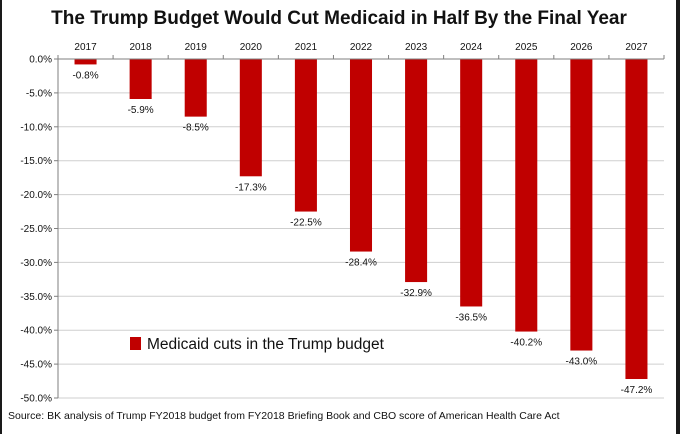 The width and height of the screenshot is (680, 434). What do you see at coordinates (141, 110) in the screenshot?
I see `data-label: -5.9%` at bounding box center [141, 110].